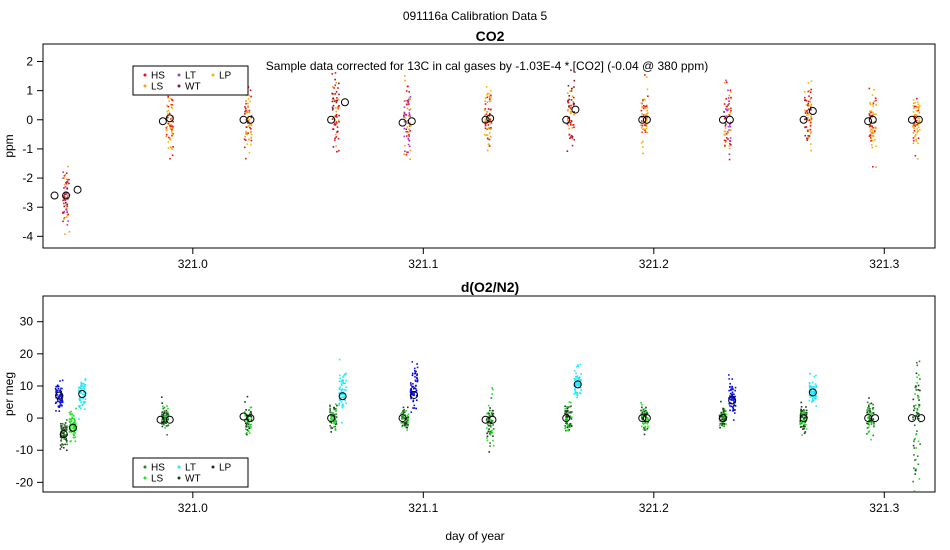  What do you see at coordinates (9, 394) in the screenshot?
I see `o2n2-ylabel: per meg` at bounding box center [9, 394].